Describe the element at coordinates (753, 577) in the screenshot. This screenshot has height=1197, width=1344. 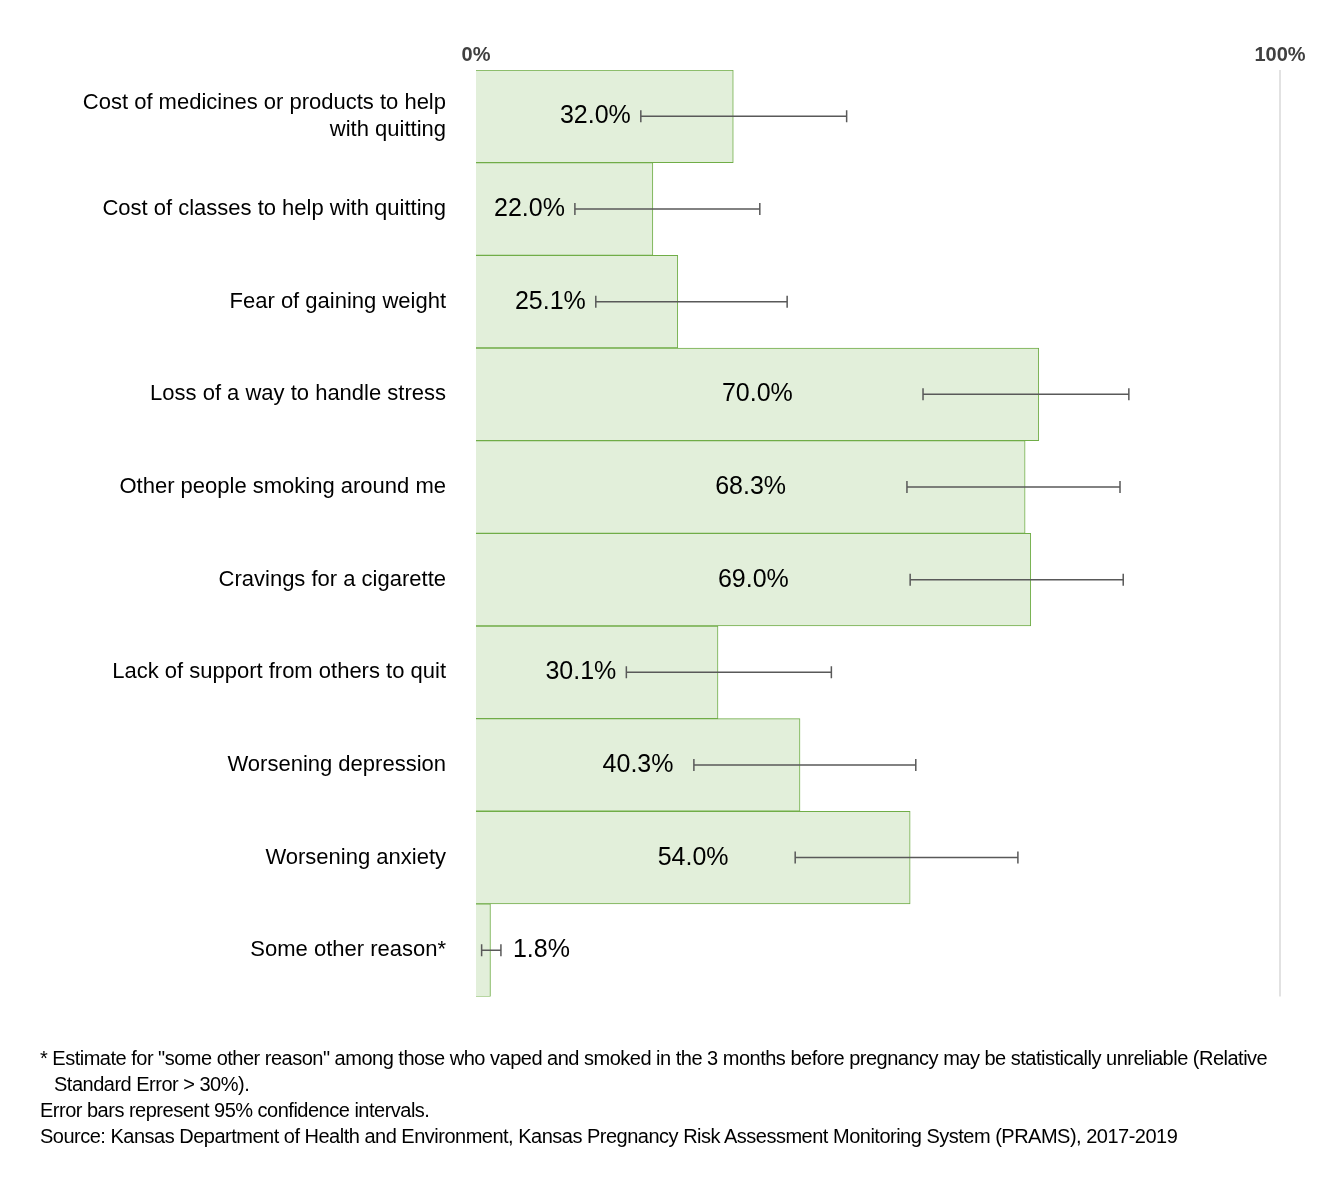
I see `data-label: 69.0%` at that location.